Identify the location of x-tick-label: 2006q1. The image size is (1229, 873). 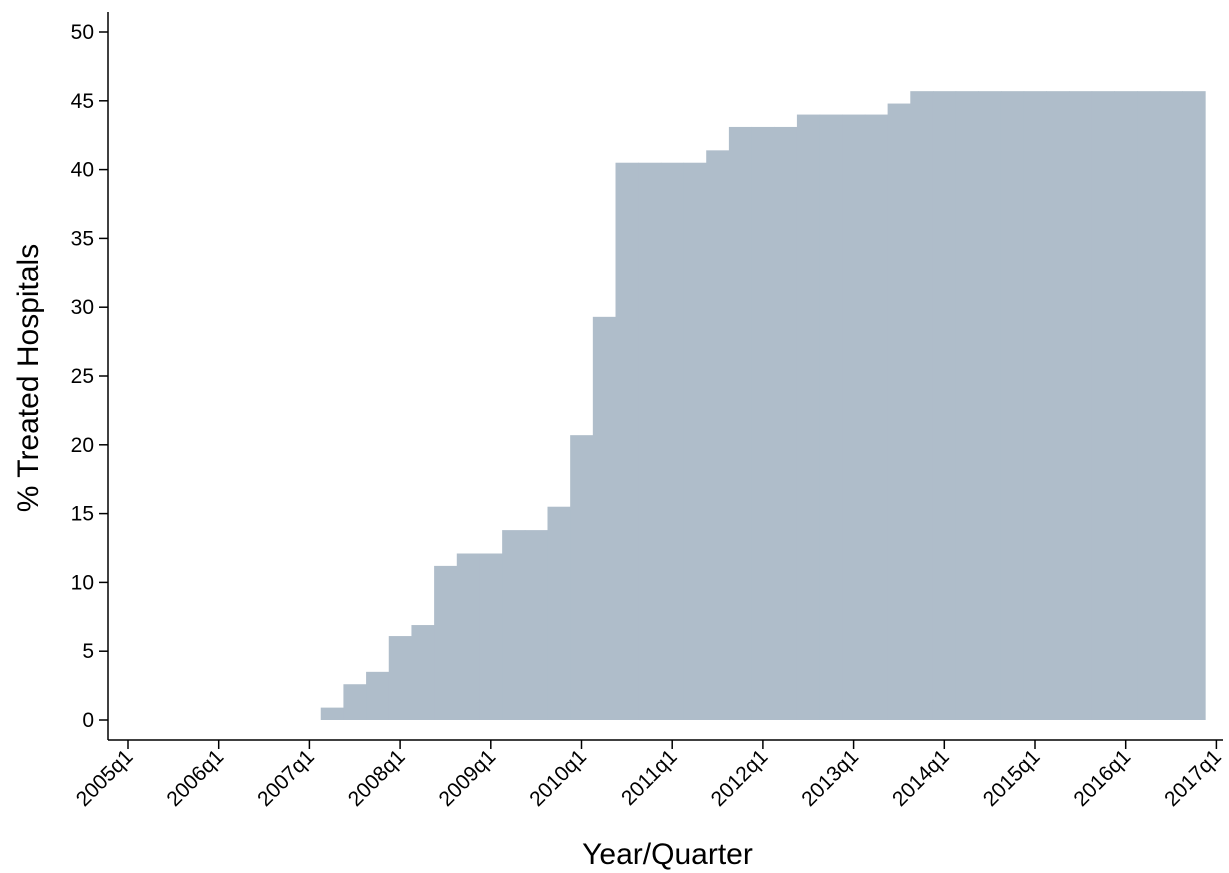
(195, 778).